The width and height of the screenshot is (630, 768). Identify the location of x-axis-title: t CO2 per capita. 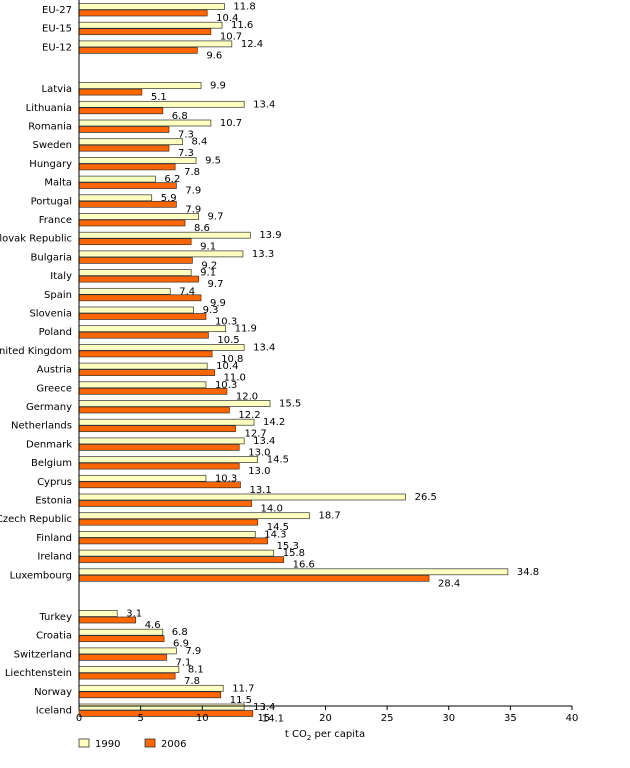
(325, 735).